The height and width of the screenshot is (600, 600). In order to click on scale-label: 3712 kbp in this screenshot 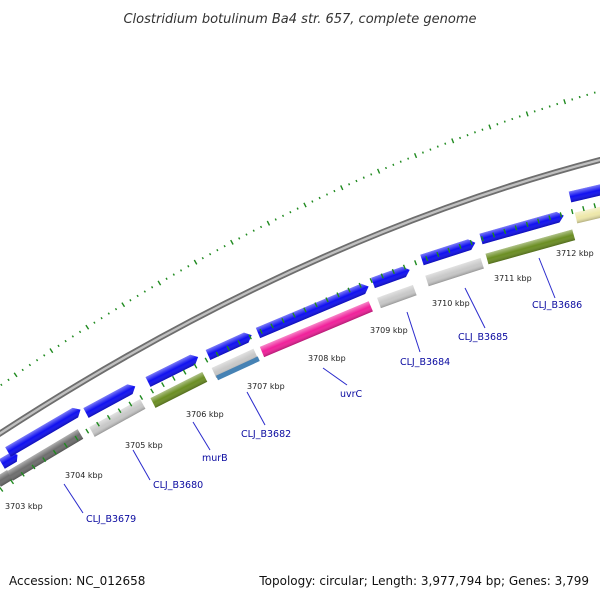, I will do `click(575, 253)`.